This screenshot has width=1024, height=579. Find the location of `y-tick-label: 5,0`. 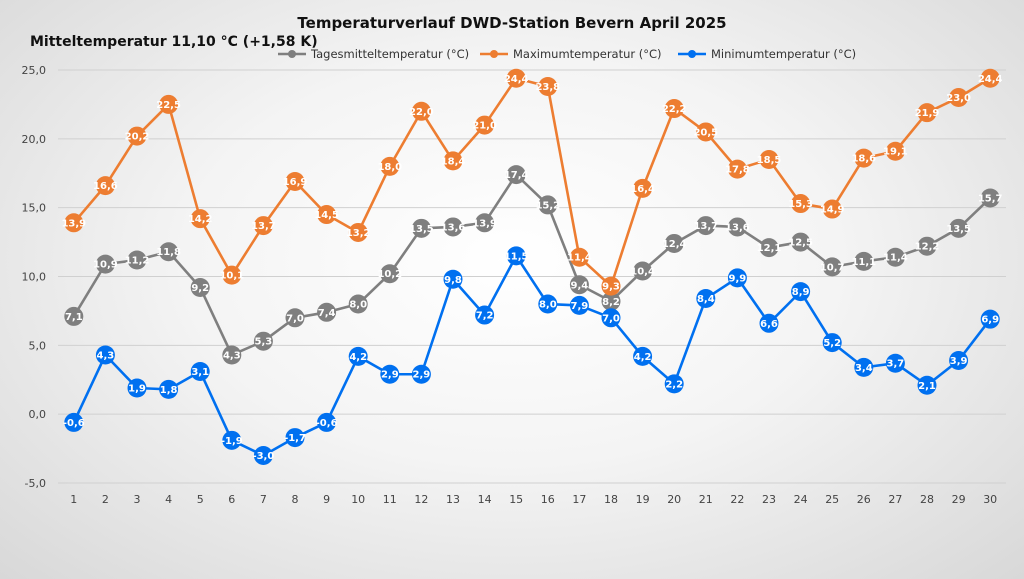

y-tick-label: 5,0 is located at coordinates (38, 345).